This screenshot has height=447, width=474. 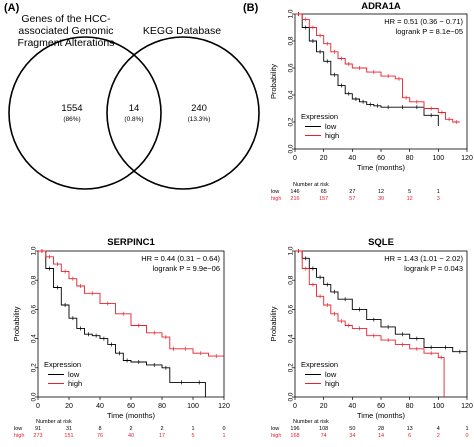 What do you see at coordinates (65, 31) in the screenshot?
I see `venn-left-label-line-2: associated Genomic` at bounding box center [65, 31].